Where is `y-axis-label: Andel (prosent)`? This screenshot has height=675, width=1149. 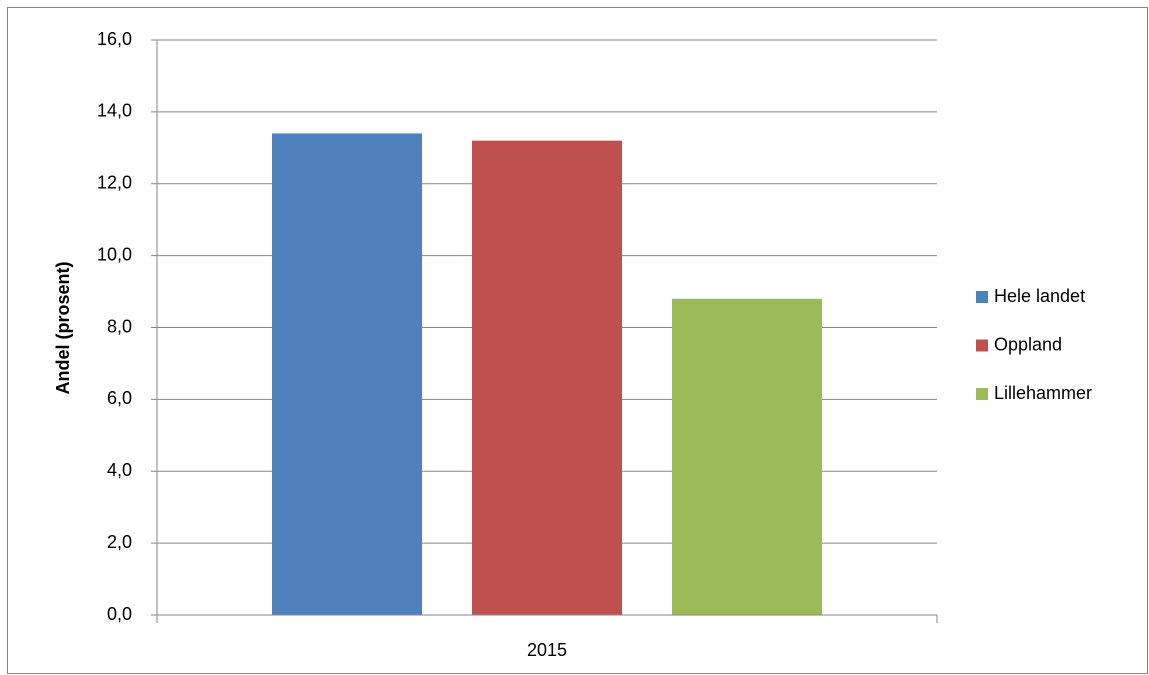
y-axis-label: Andel (prosent) is located at coordinates (63, 327).